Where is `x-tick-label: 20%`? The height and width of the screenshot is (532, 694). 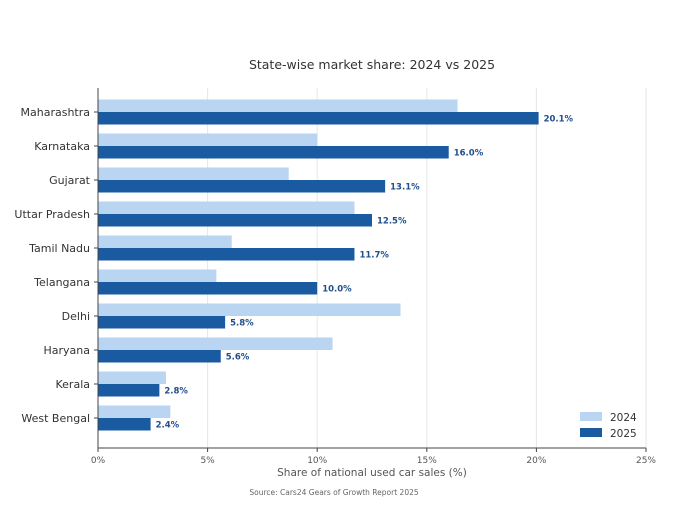
x-tick-label: 20% is located at coordinates (536, 461).